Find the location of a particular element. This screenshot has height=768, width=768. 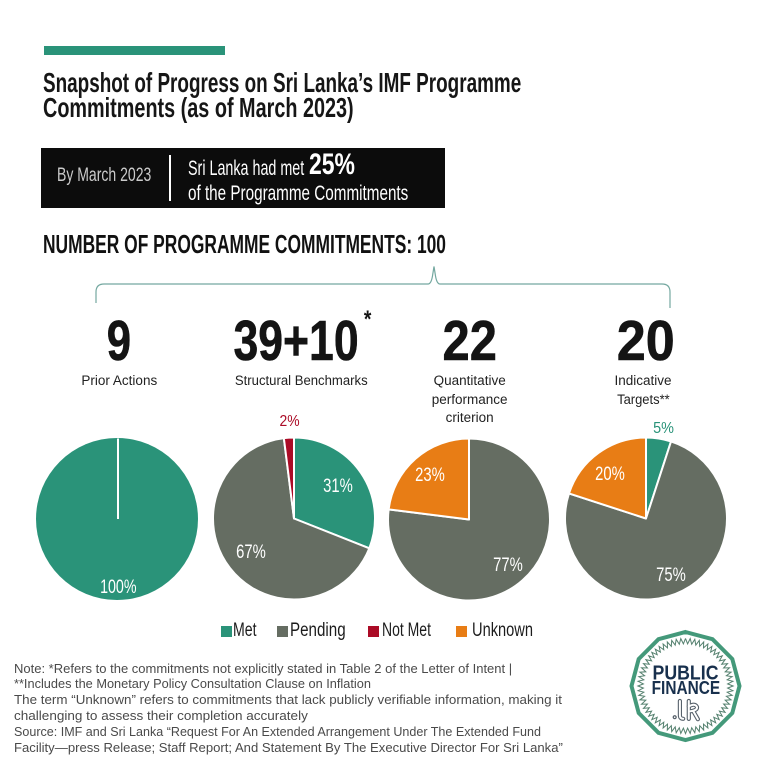

svg-text: PUBLIC is located at coordinates (686, 673).